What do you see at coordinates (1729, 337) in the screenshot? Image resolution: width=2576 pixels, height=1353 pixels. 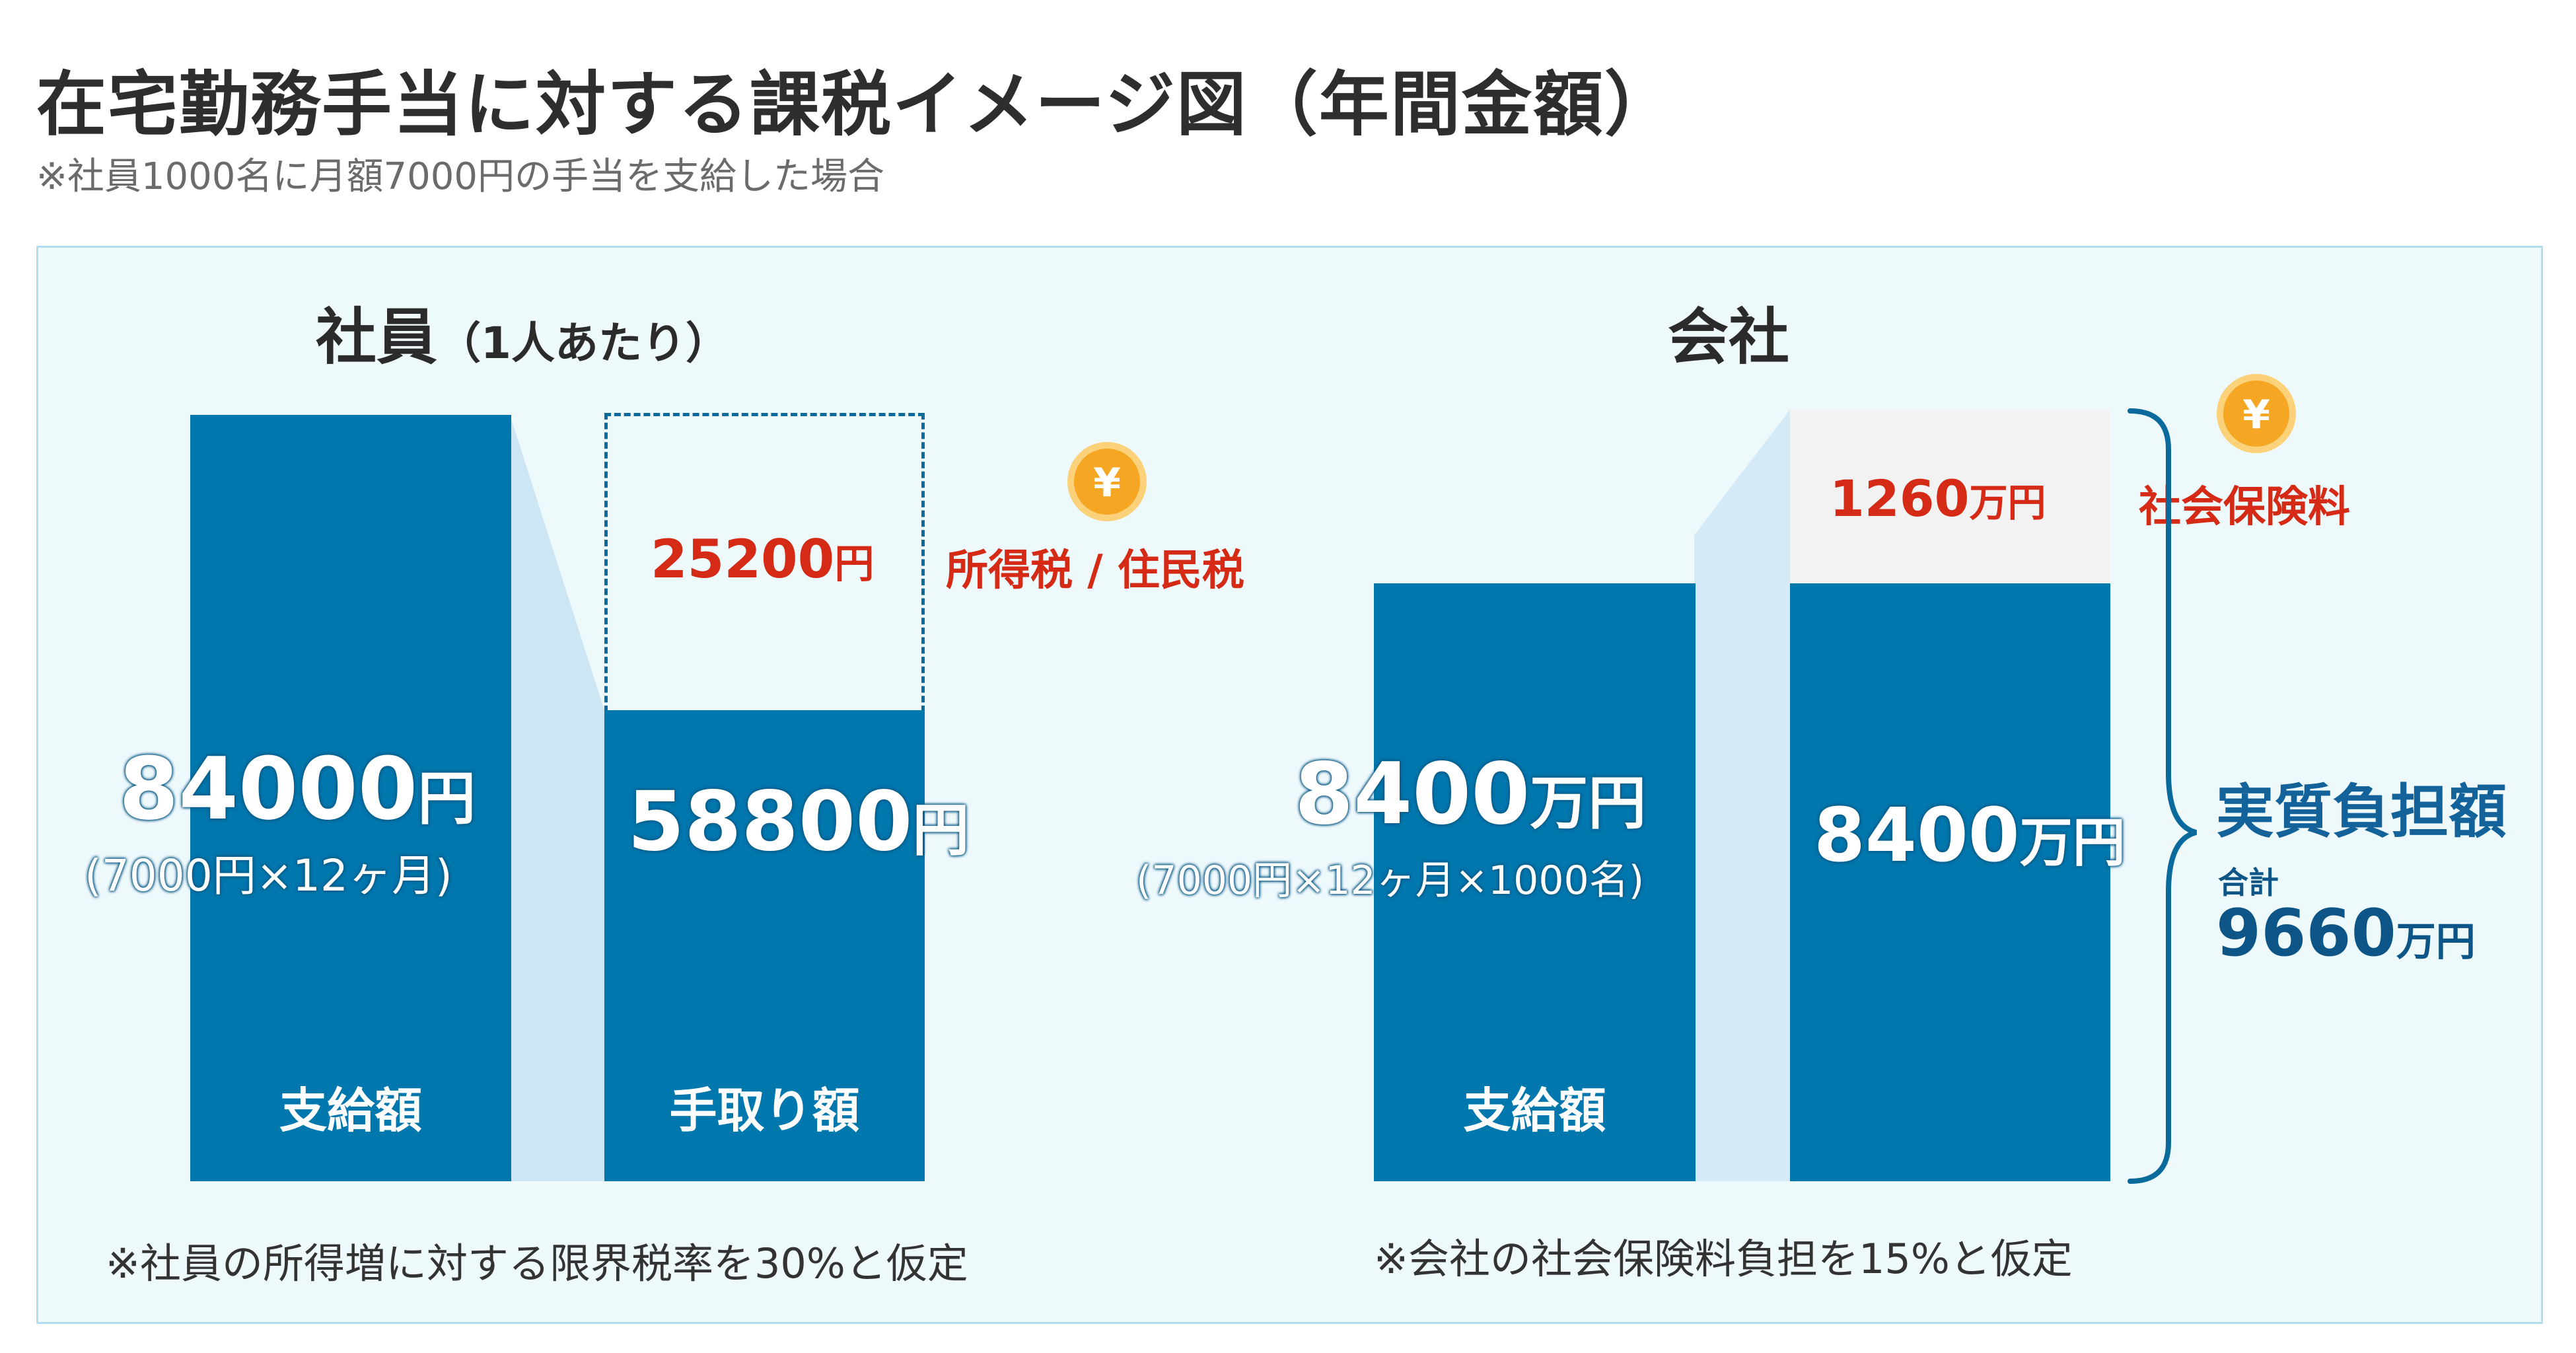 I see `company-heading: 会社` at bounding box center [1729, 337].